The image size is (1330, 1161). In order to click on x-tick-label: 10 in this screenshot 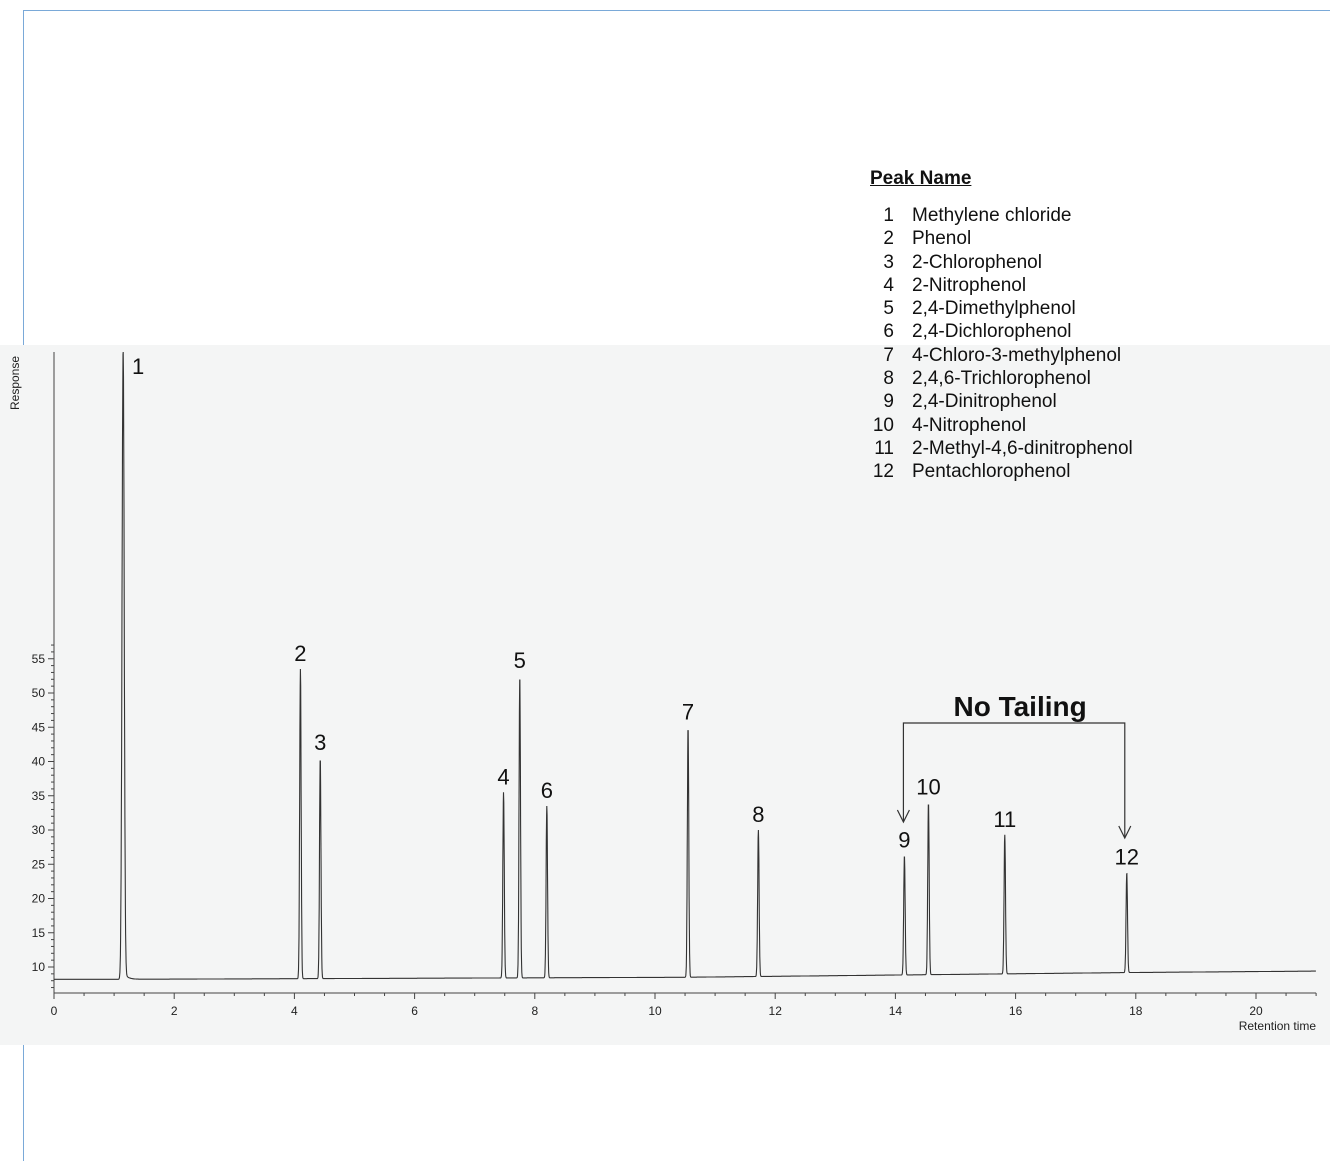, I will do `click(655, 1011)`.